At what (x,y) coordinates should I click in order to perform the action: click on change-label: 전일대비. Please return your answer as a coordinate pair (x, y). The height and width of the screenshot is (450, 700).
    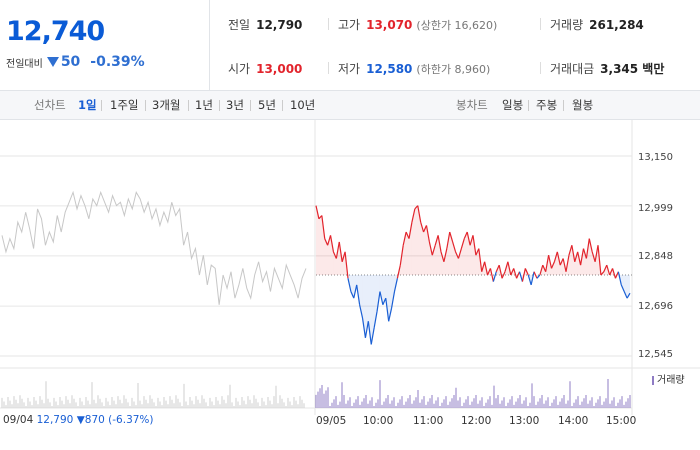
    Looking at the image, I should click on (24, 64).